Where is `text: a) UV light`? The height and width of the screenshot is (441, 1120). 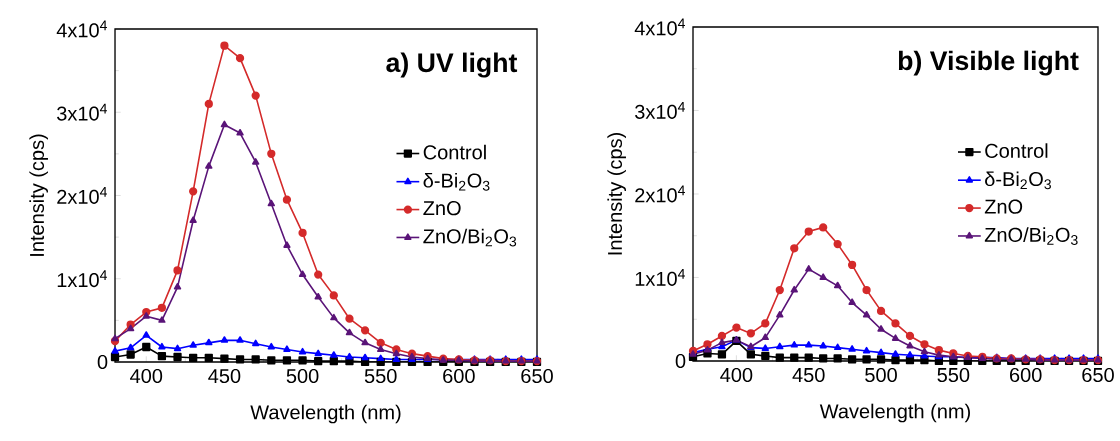 text: a) UV light is located at coordinates (452, 65).